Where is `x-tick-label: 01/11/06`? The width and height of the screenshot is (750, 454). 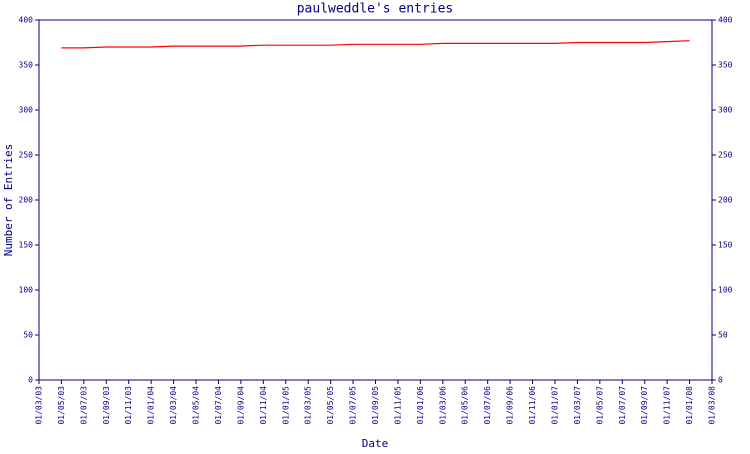 x-tick-label: 01/11/06 is located at coordinates (532, 405).